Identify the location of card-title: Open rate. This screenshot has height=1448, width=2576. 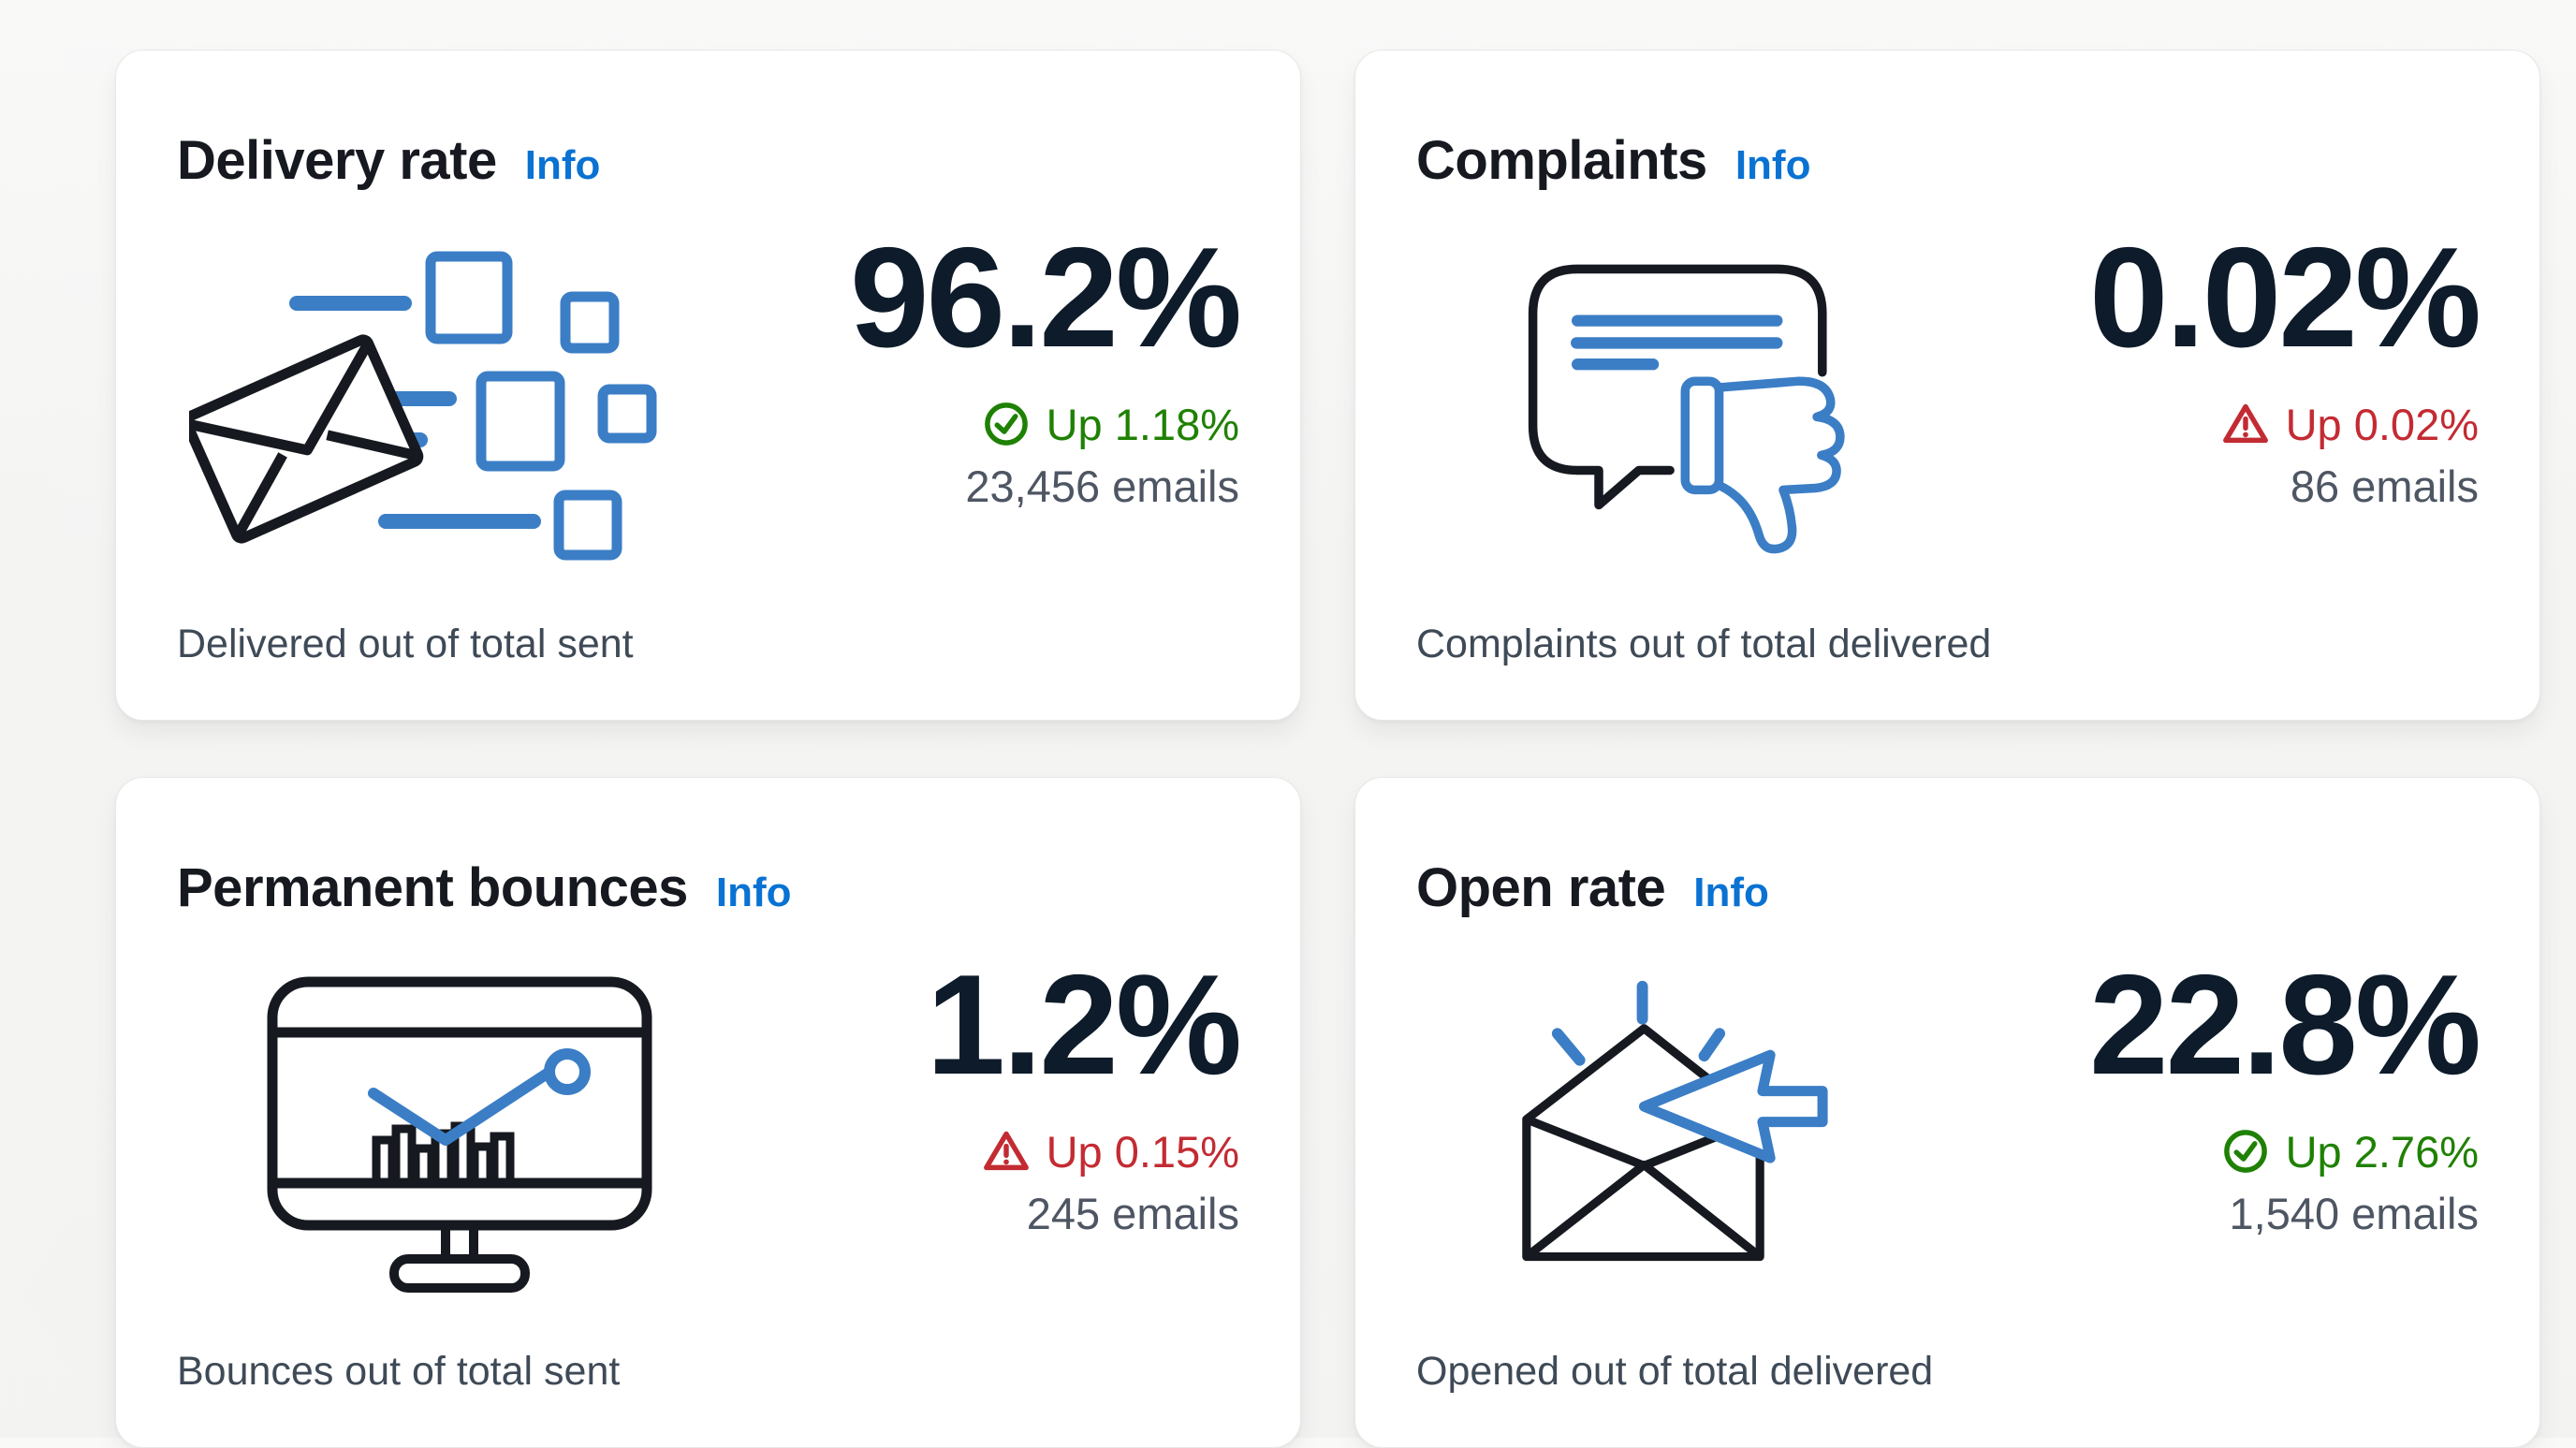
(1541, 888).